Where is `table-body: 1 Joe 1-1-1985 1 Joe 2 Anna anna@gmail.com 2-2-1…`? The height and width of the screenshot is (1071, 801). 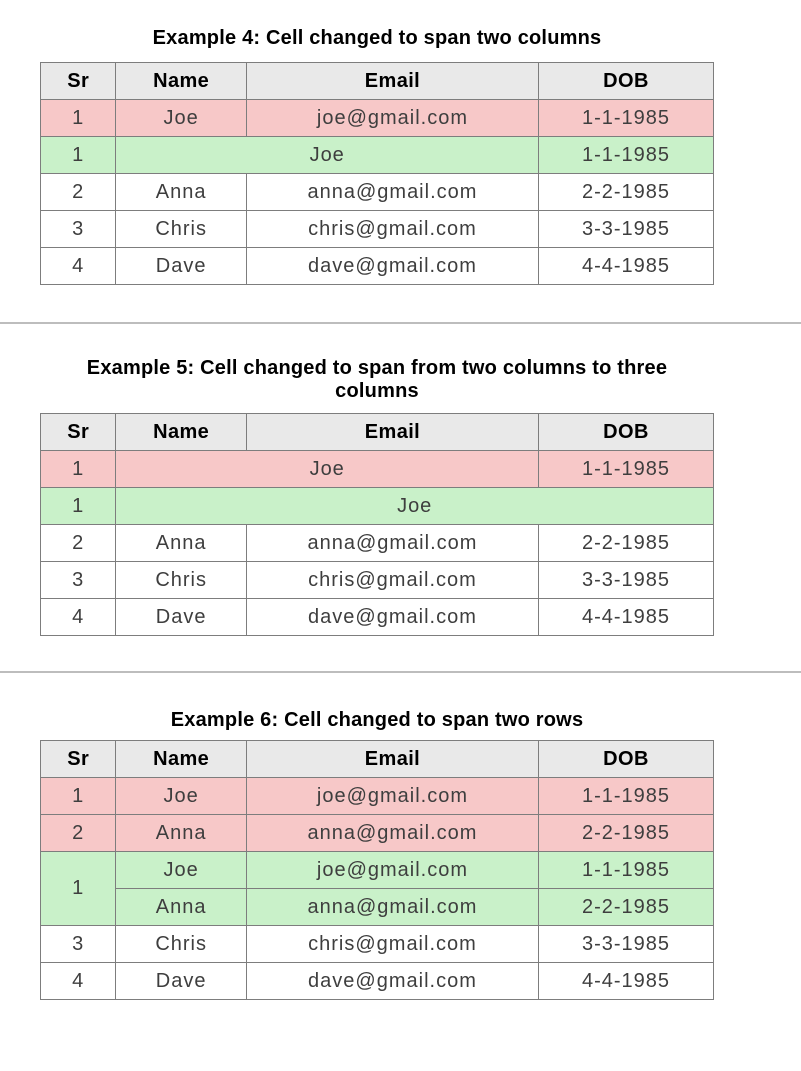 table-body: 1 Joe 1-1-1985 1 Joe 2 Anna anna@gmail.com 2-2-1… is located at coordinates (376, 543).